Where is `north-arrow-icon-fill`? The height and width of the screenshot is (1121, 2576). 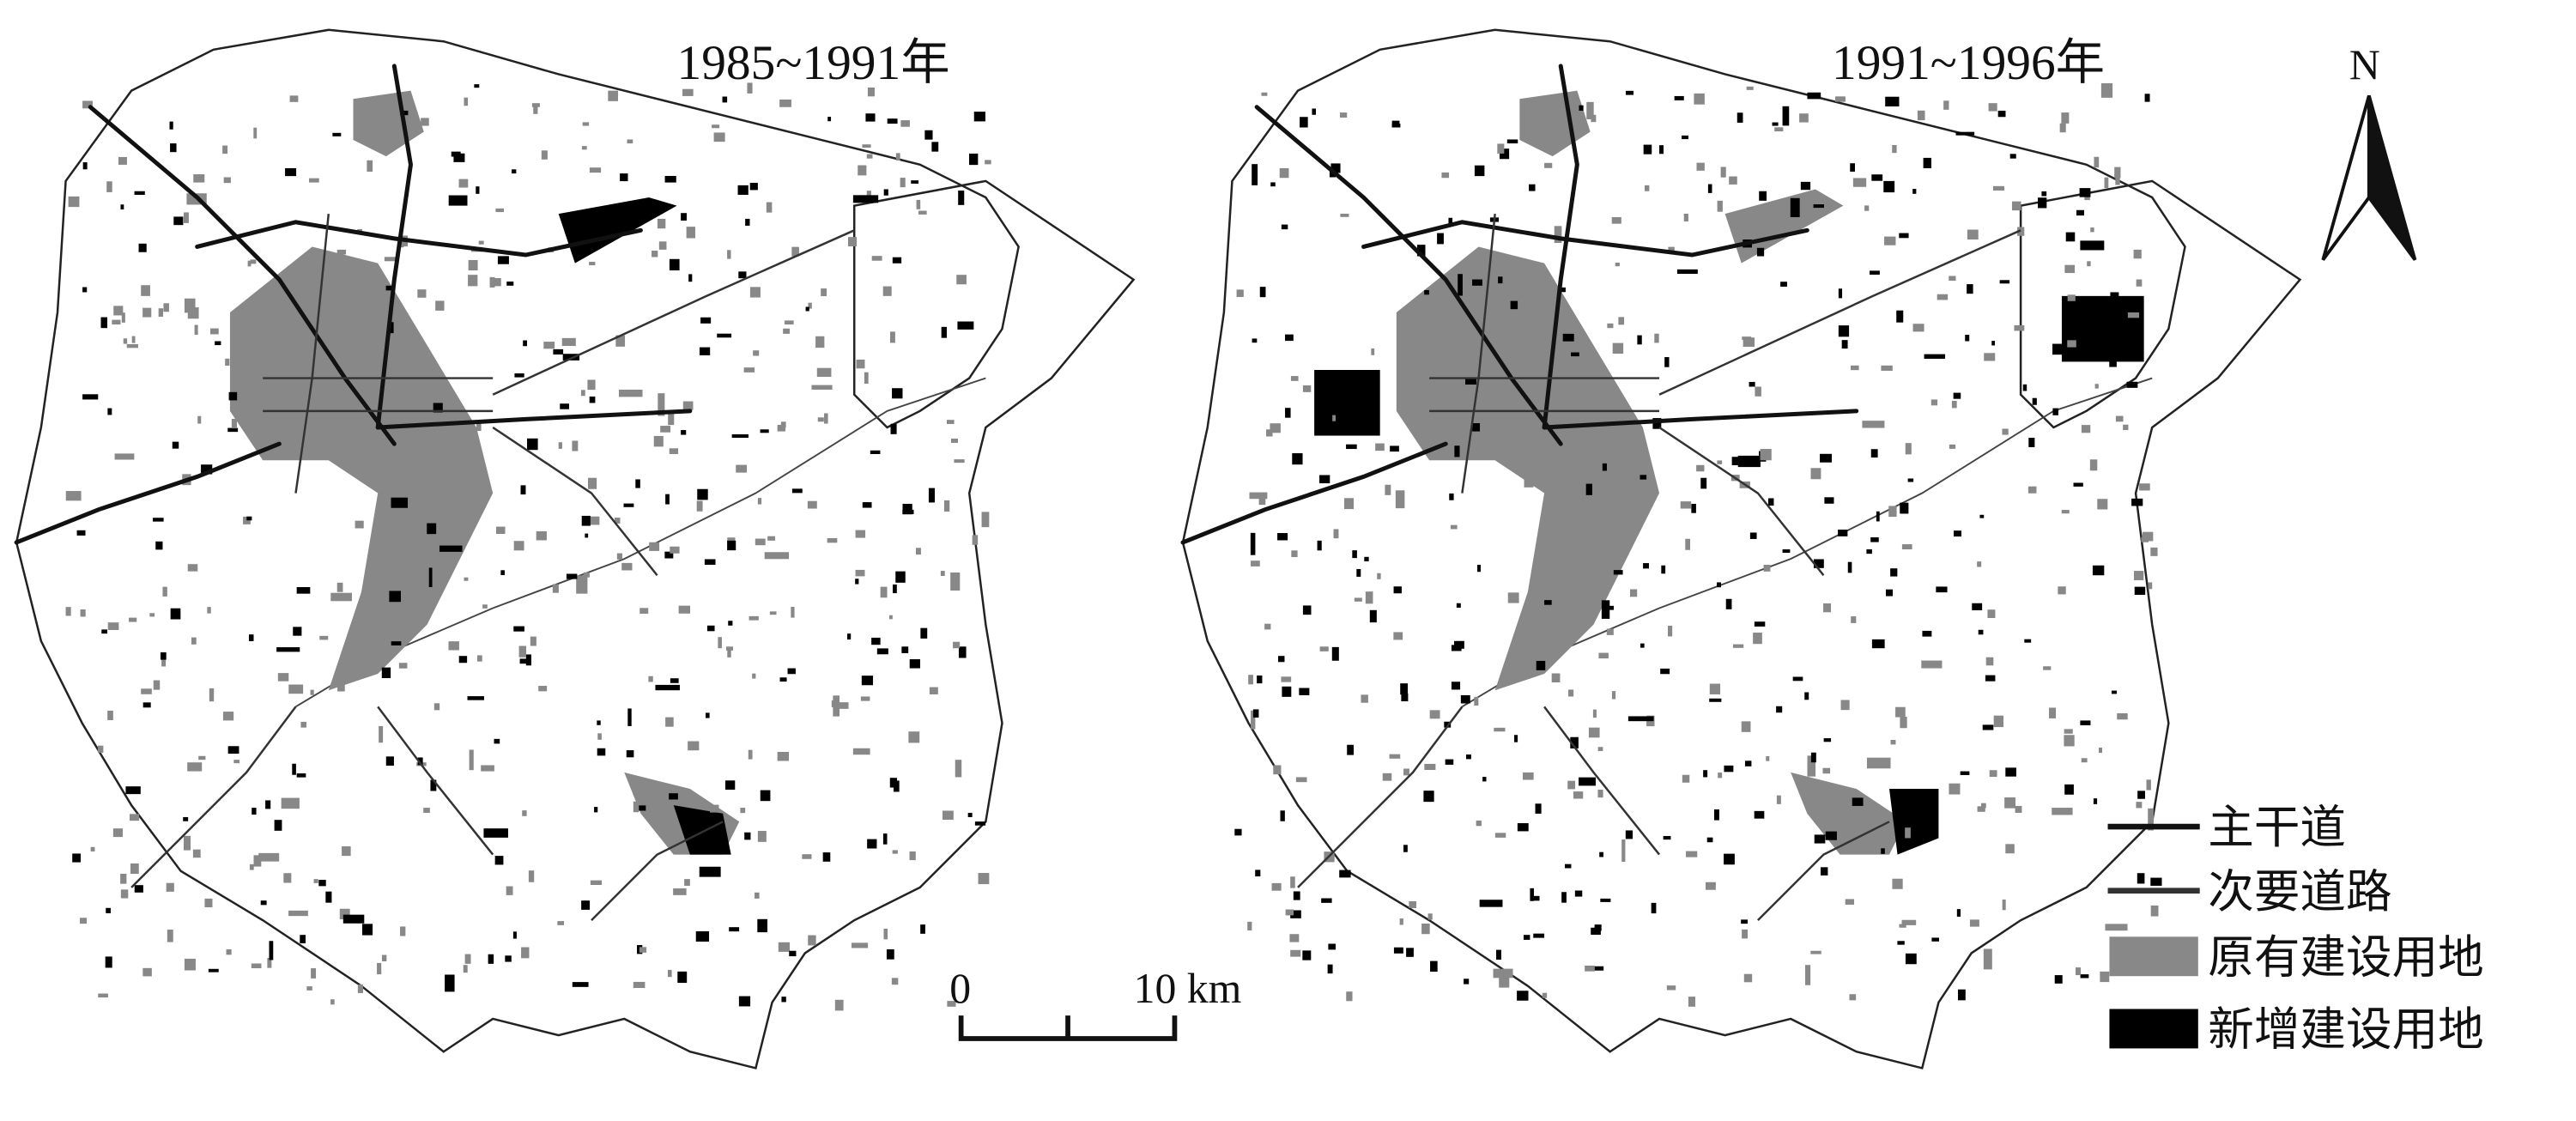 north-arrow-icon-fill is located at coordinates (2392, 177).